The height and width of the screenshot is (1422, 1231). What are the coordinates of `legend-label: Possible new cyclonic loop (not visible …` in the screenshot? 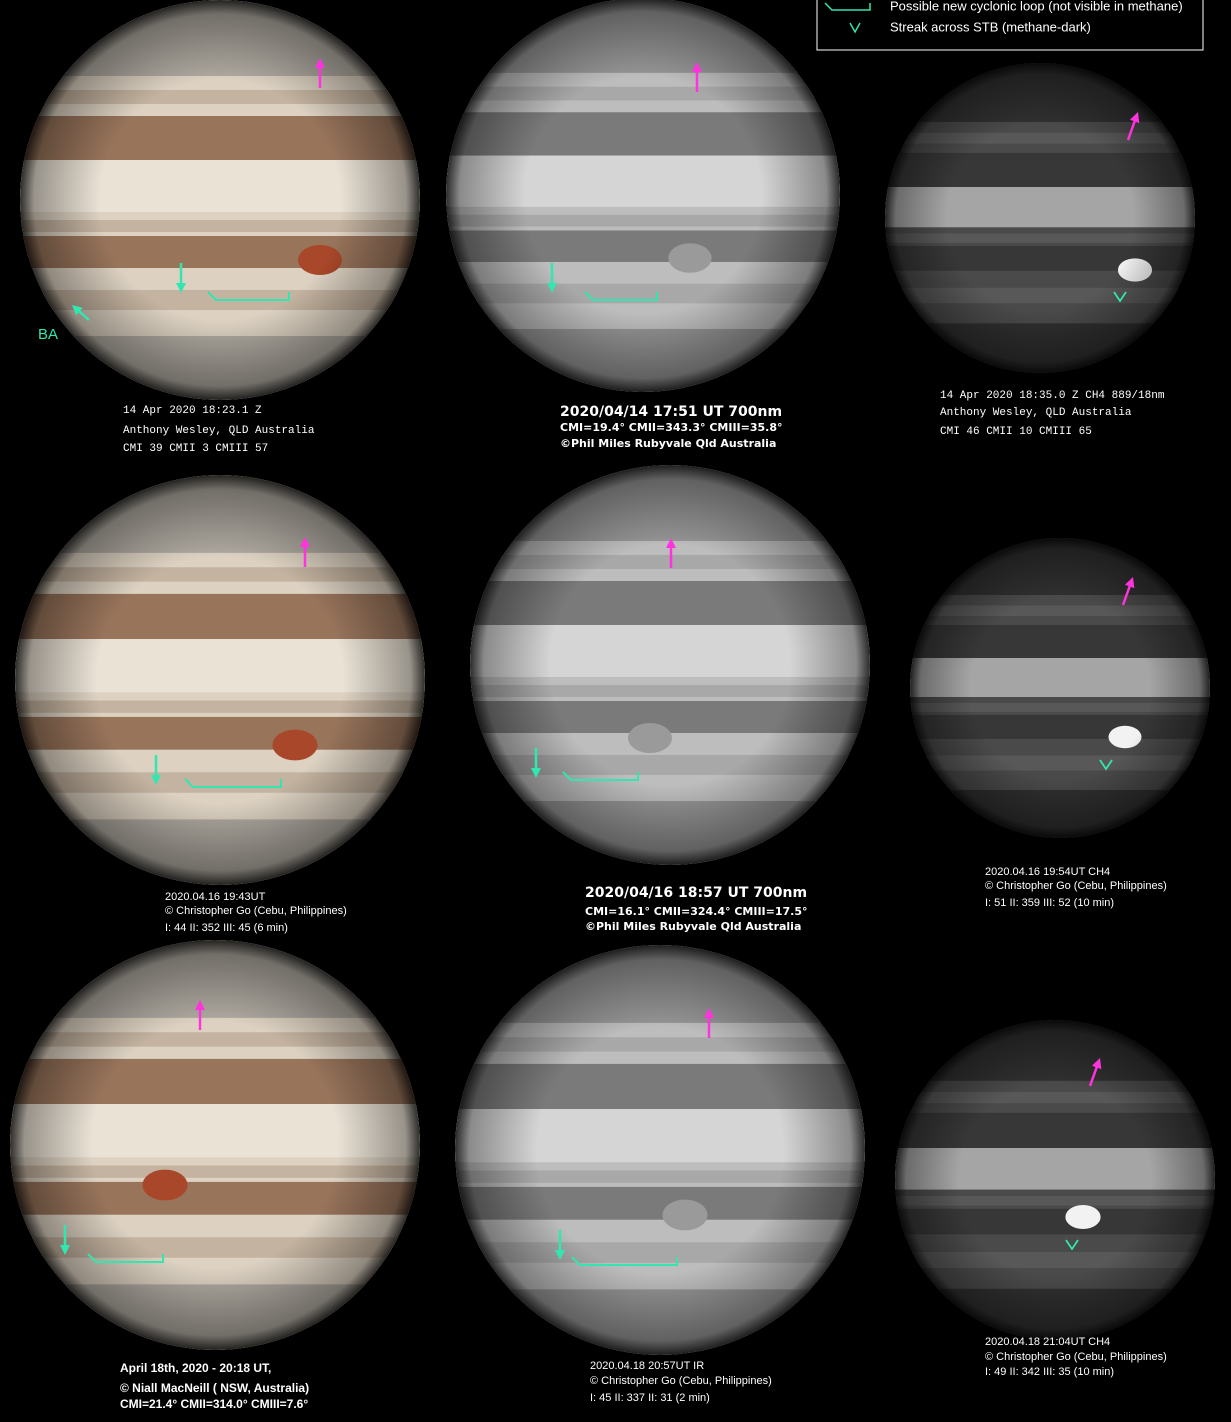 It's located at (1036, 6).